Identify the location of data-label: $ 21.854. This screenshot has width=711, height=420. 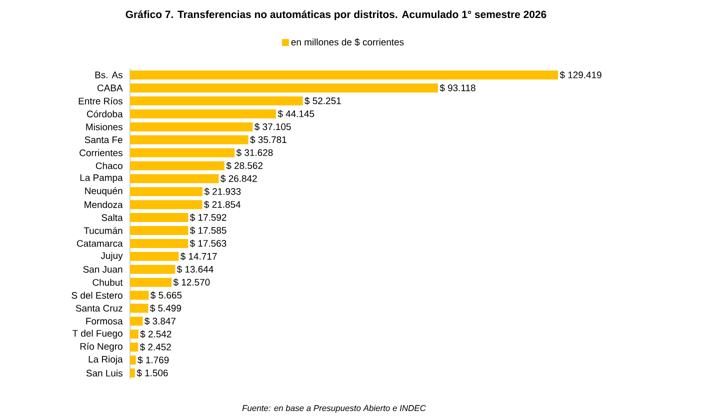
(222, 204).